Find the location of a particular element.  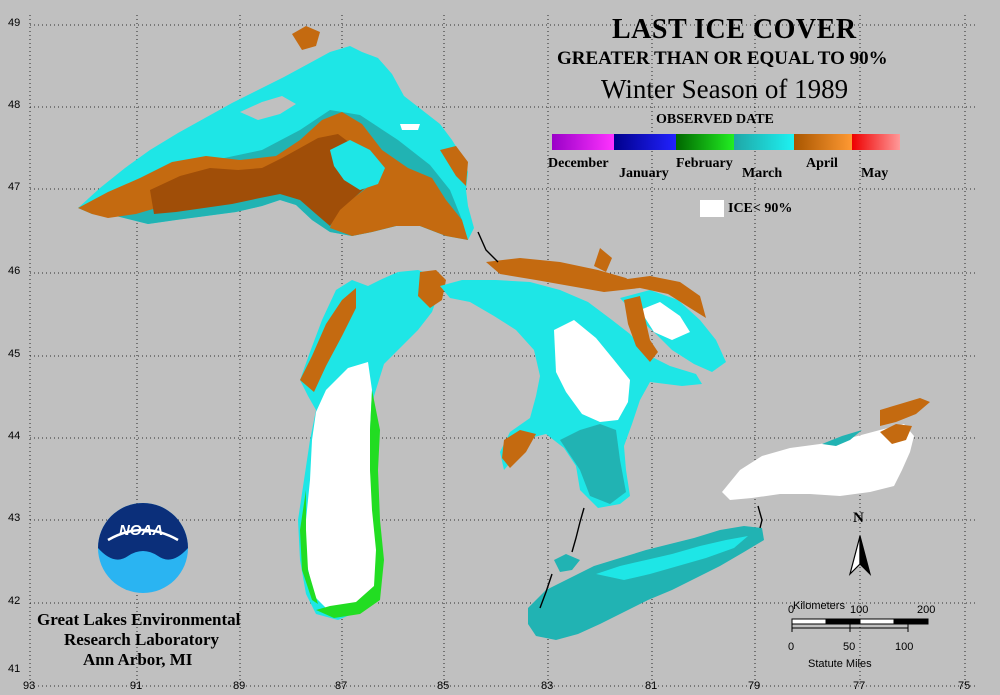

scale-bar is located at coordinates (860, 625).